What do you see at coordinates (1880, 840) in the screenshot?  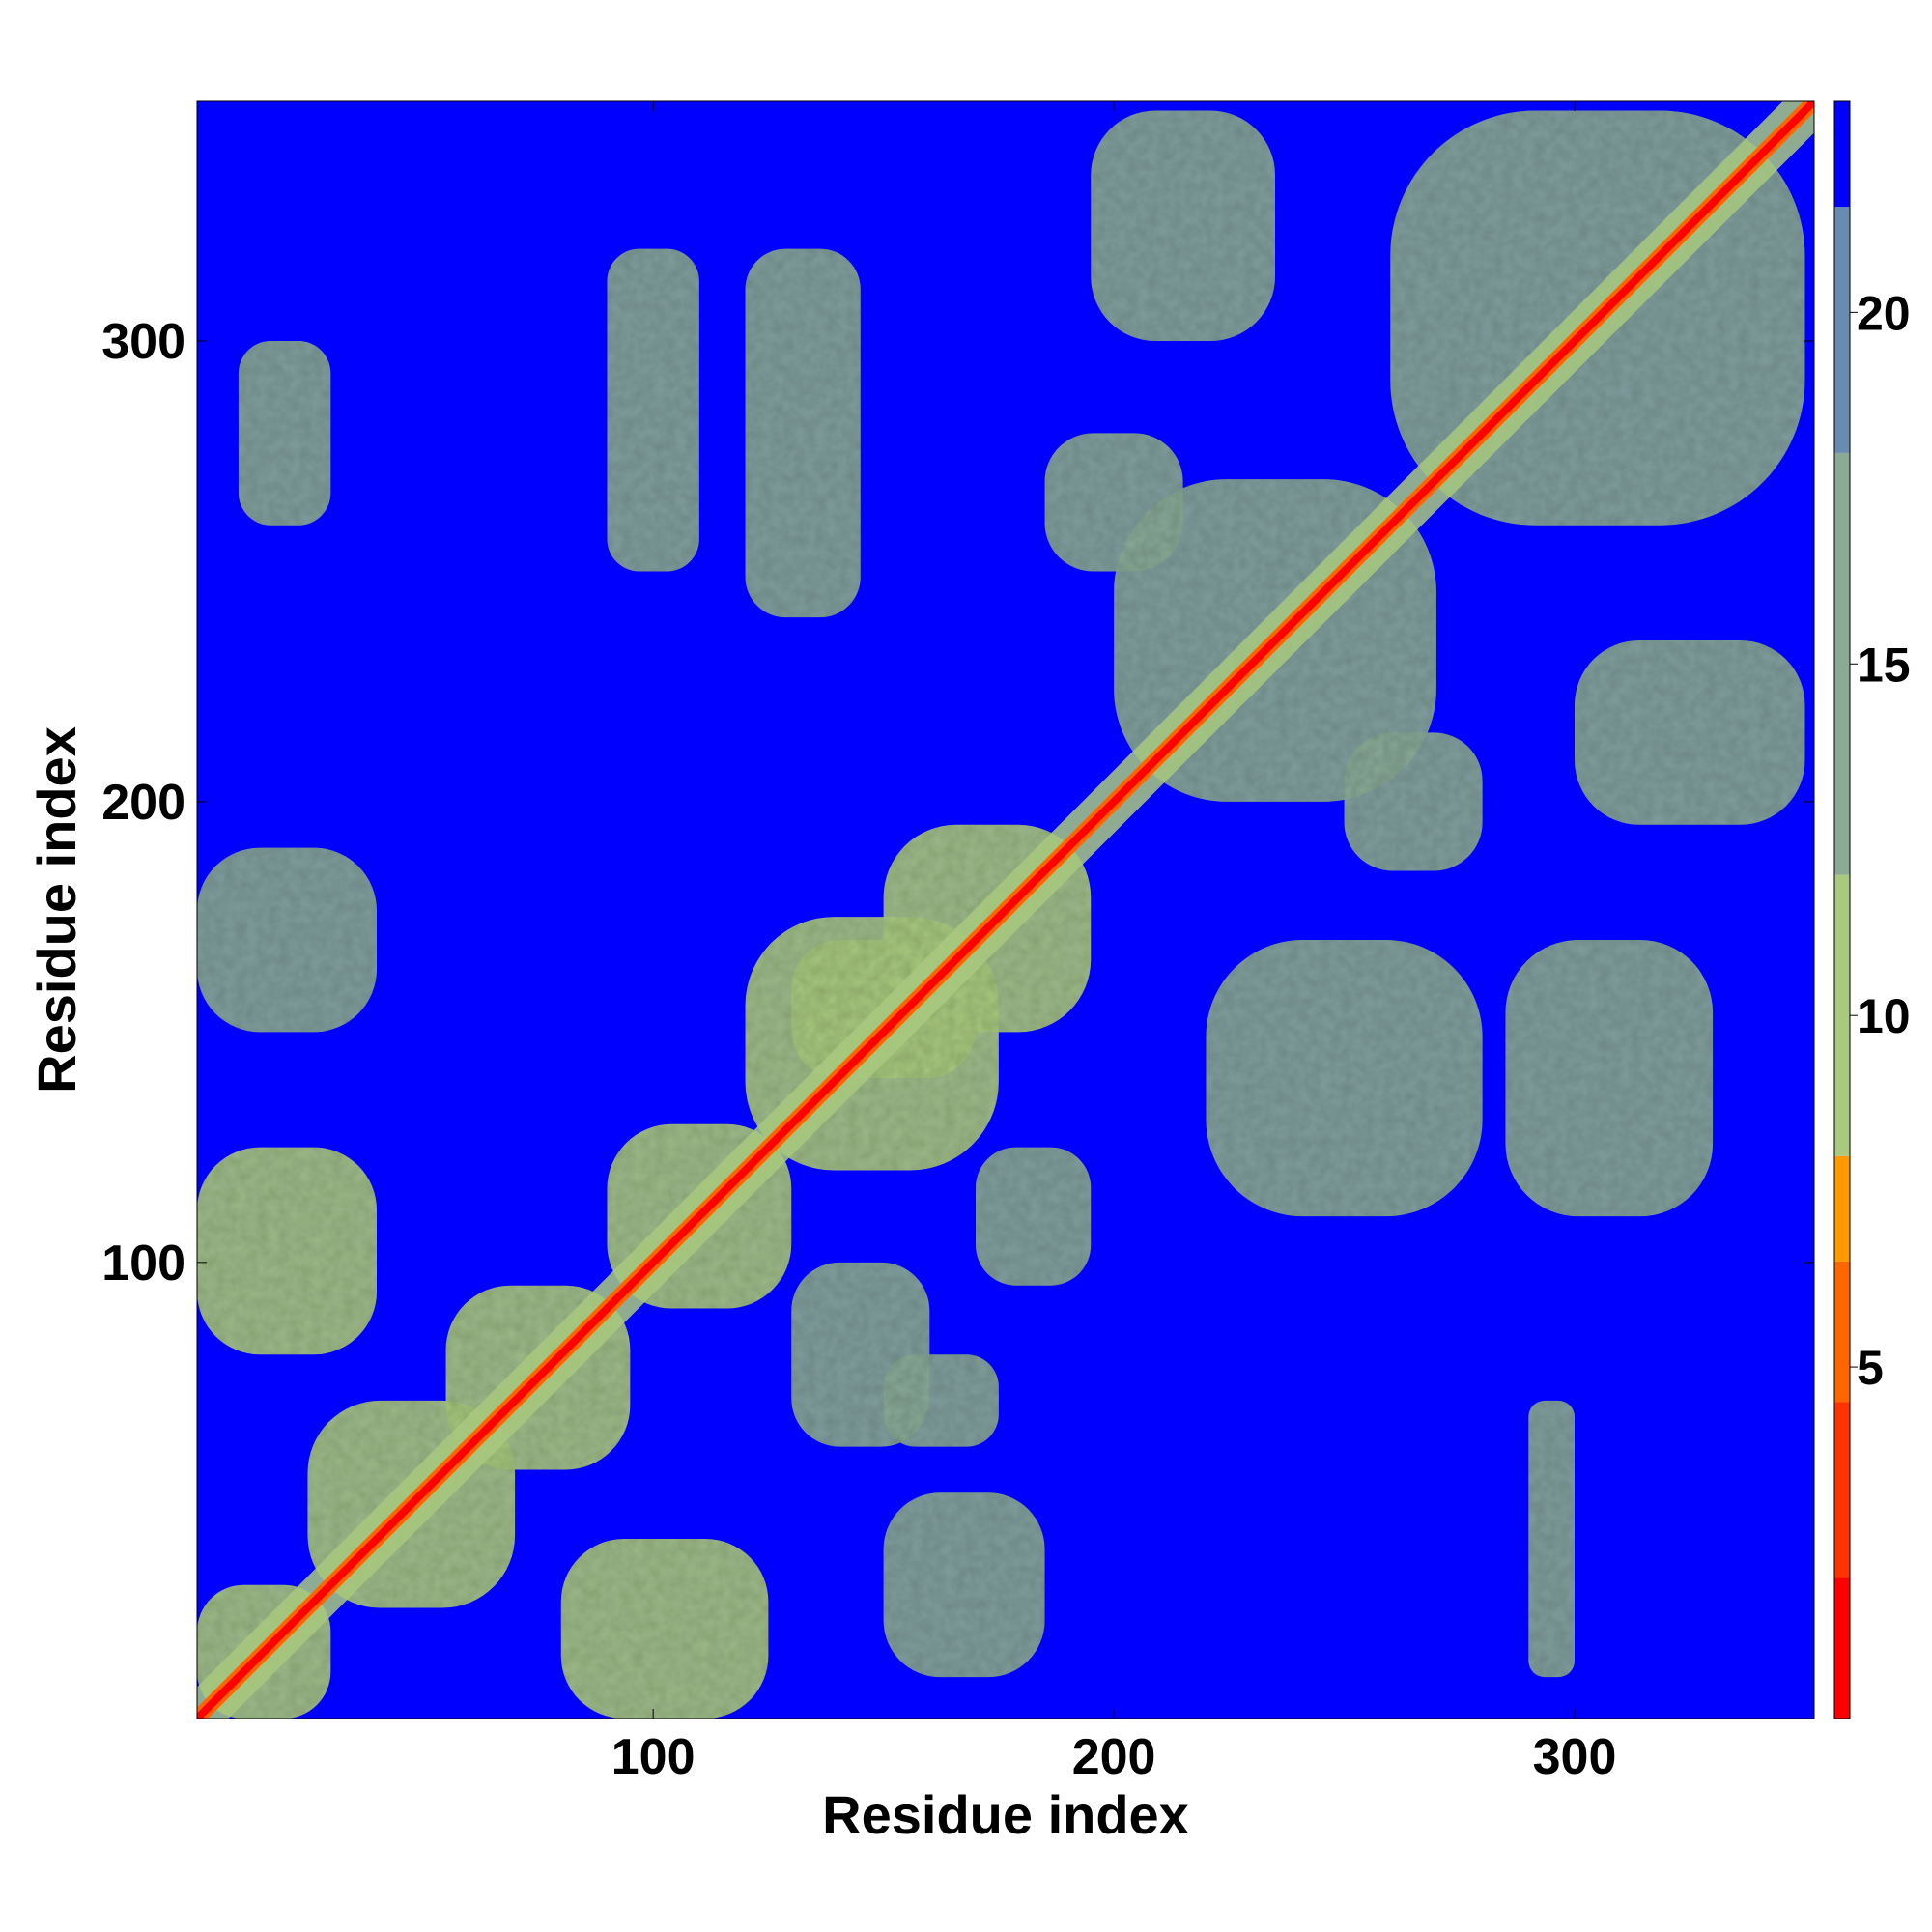 I see `colorbar-ticks: 5 10 15 20` at bounding box center [1880, 840].